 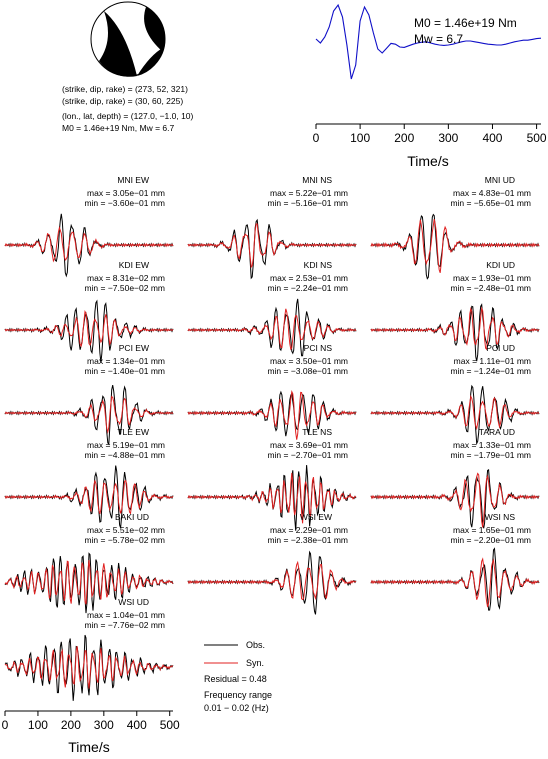 I want to click on station-max-label: max = 2.53e−01 mm, so click(x=309, y=278).